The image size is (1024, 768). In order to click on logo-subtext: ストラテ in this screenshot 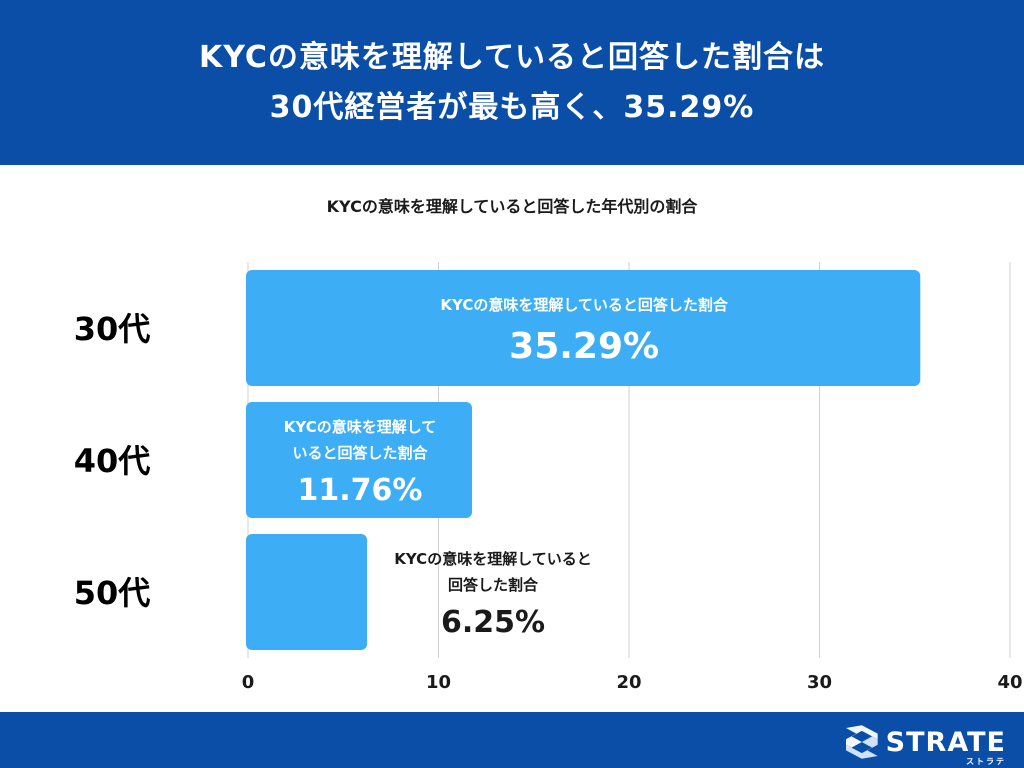, I will do `click(986, 761)`.